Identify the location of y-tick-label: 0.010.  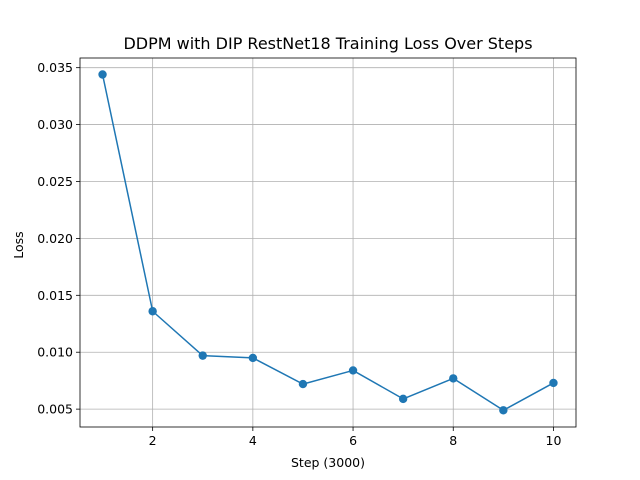
(55, 352).